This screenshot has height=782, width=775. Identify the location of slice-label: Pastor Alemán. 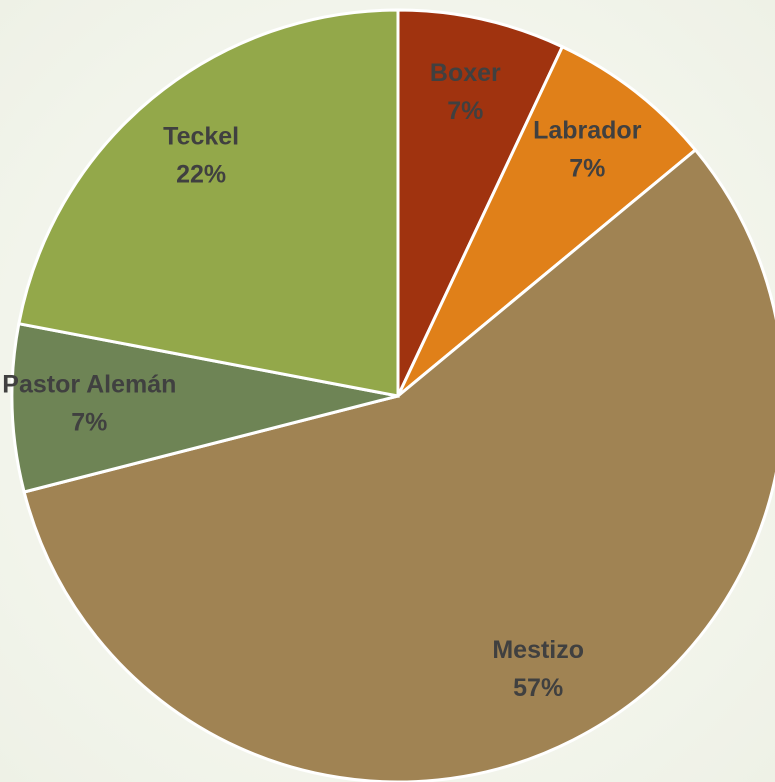
(89, 384).